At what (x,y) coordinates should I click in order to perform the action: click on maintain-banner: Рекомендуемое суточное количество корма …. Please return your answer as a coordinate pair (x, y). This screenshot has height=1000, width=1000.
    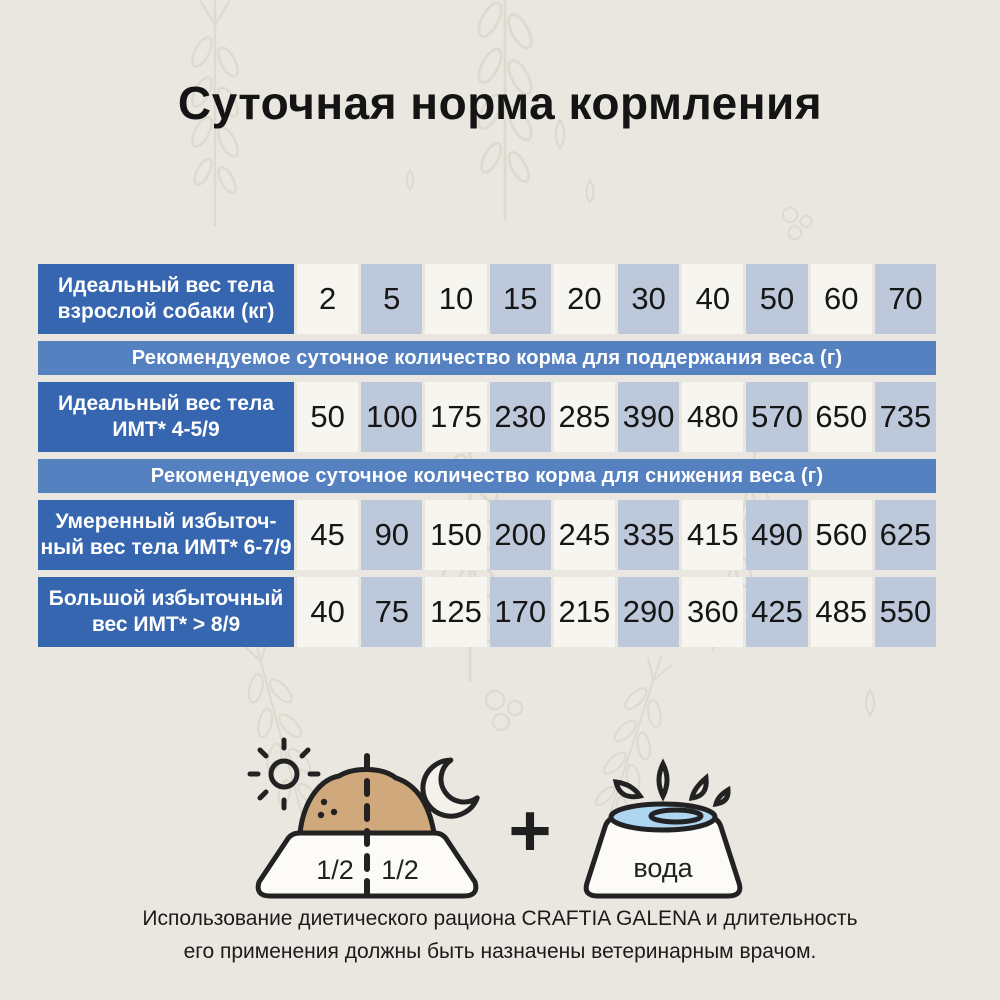
    Looking at the image, I should click on (487, 358).